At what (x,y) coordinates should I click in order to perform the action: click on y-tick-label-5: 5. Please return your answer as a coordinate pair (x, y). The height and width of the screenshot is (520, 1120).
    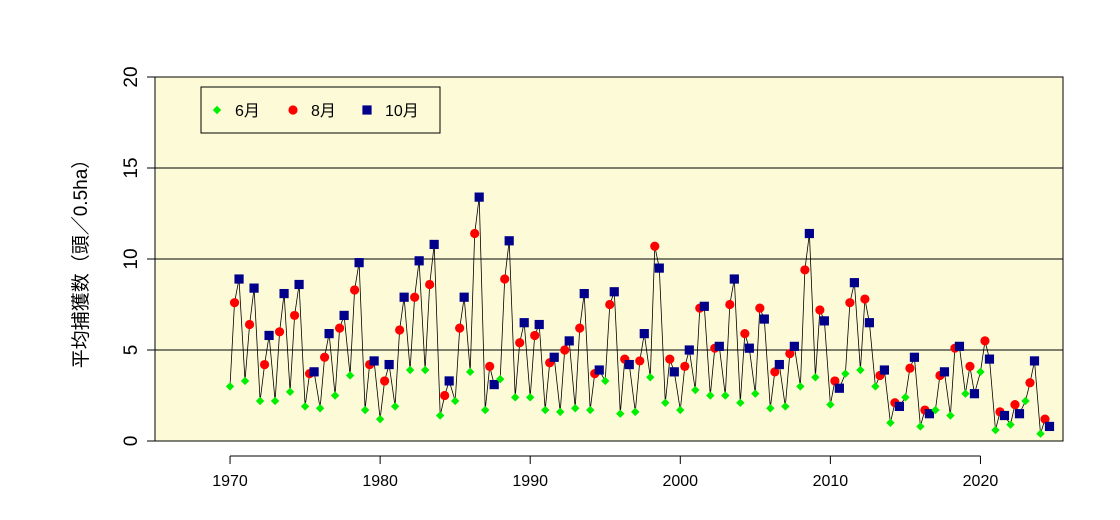
    Looking at the image, I should click on (131, 350).